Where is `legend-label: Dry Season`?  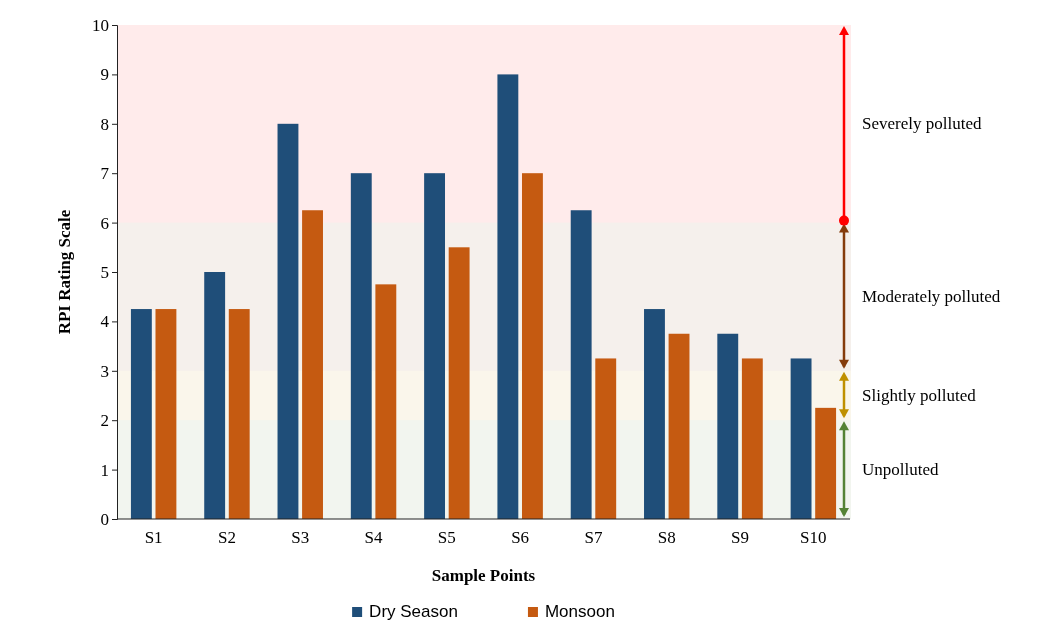
legend-label: Dry Season is located at coordinates (413, 611).